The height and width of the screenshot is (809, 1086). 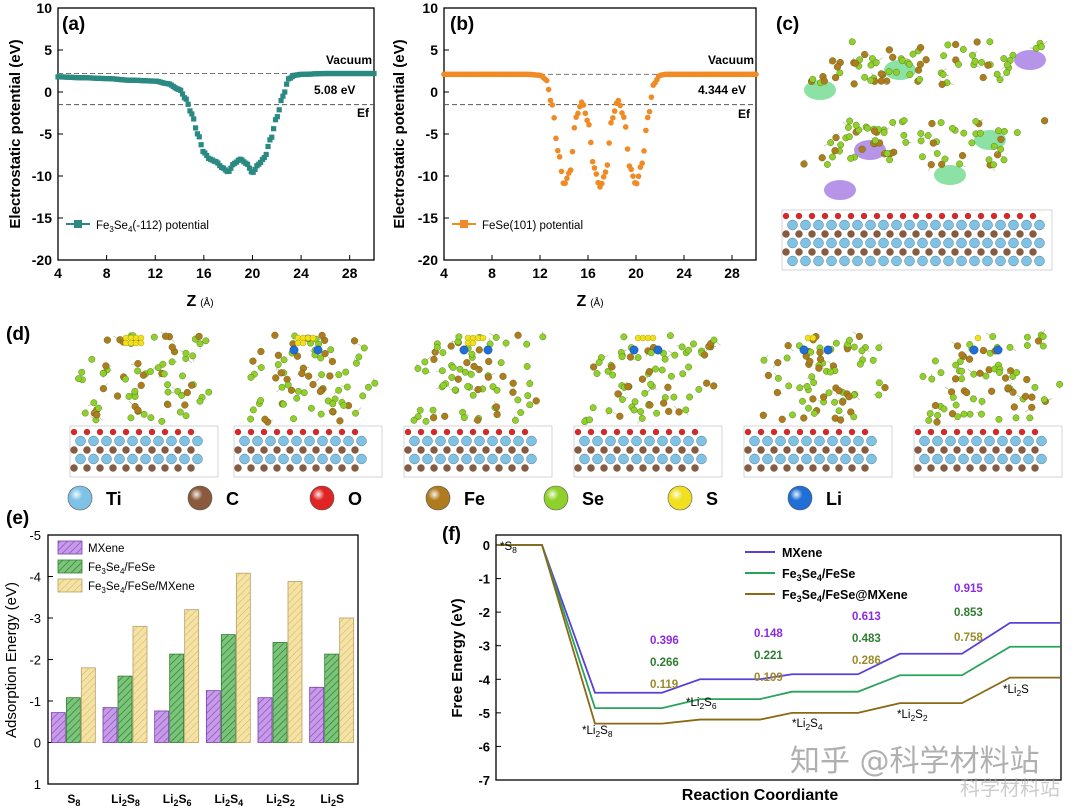 What do you see at coordinates (590, 268) in the screenshot?
I see `panel-b-x-ticks: 4 8 12 16 20 24 28` at bounding box center [590, 268].